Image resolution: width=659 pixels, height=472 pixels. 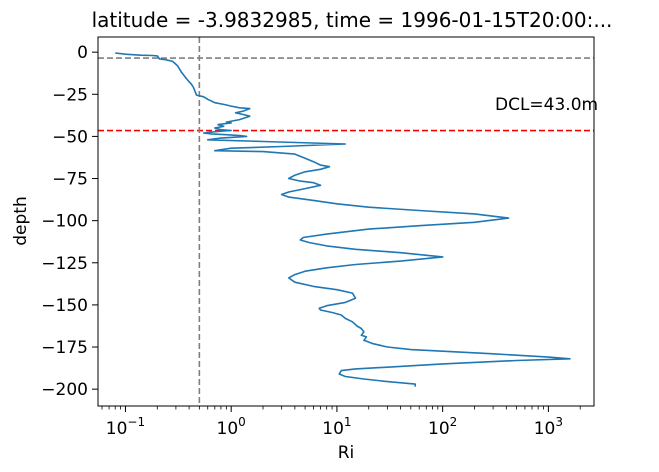 I want to click on y-tick-label: −75, so click(x=70, y=180).